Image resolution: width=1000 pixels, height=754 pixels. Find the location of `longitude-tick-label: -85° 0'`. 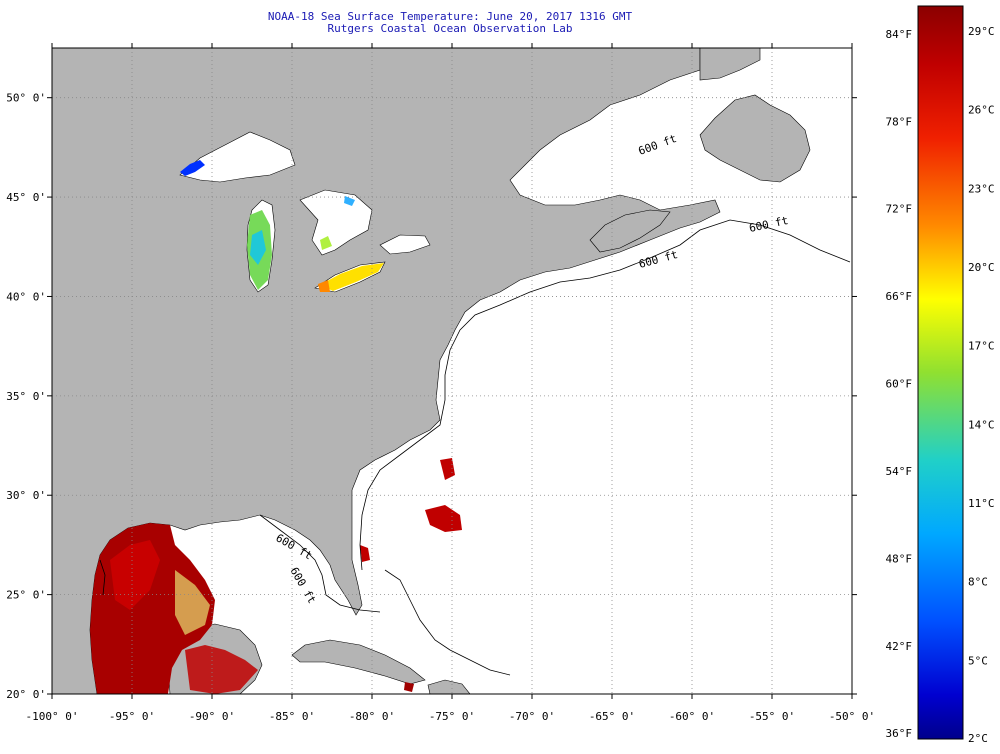

longitude-tick-label: -85° 0' is located at coordinates (292, 716).